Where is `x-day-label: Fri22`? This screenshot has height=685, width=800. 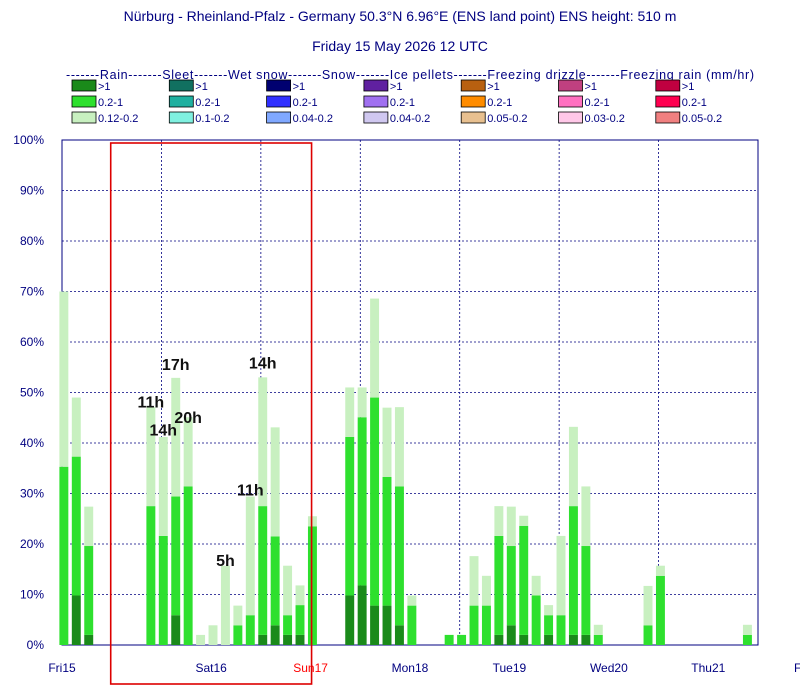
x-day-label: Fri22 is located at coordinates (797, 668).